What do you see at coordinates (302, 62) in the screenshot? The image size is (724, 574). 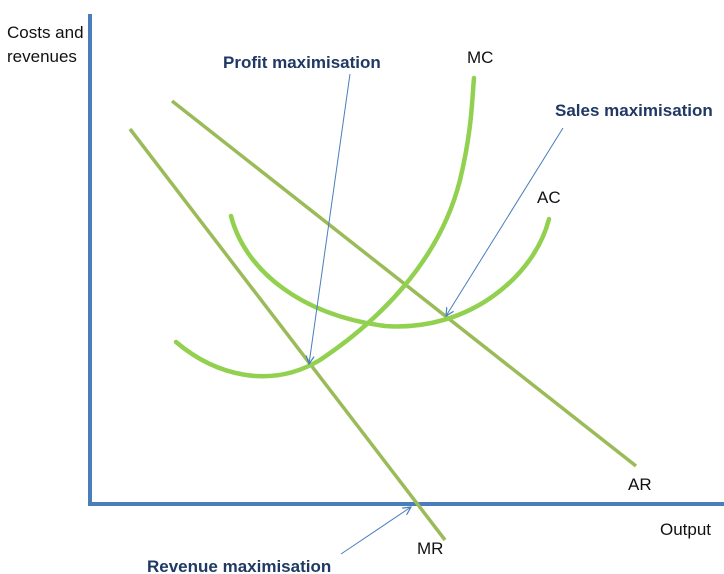 I see `profit-max-annotation: Profit maximisation` at bounding box center [302, 62].